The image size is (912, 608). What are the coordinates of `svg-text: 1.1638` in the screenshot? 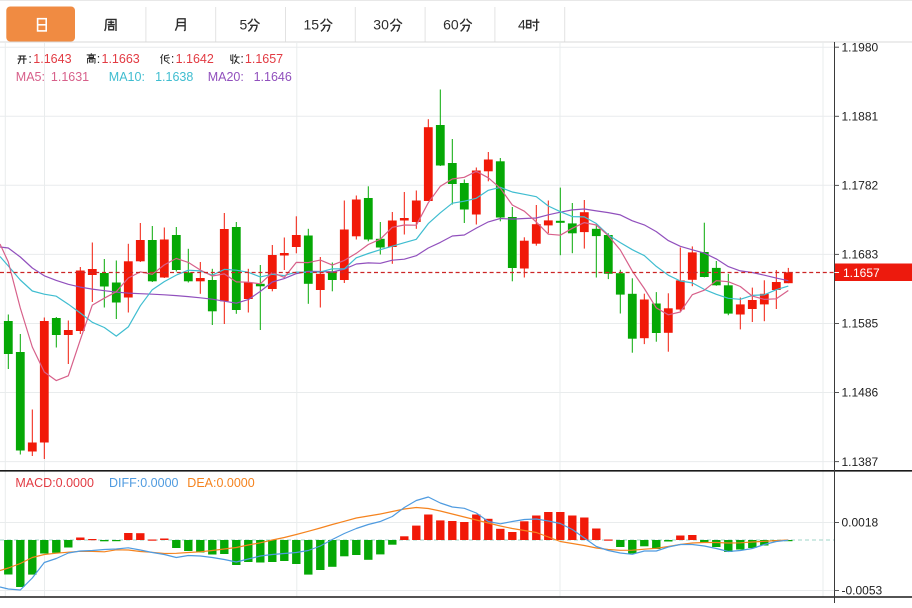 It's located at (174, 77).